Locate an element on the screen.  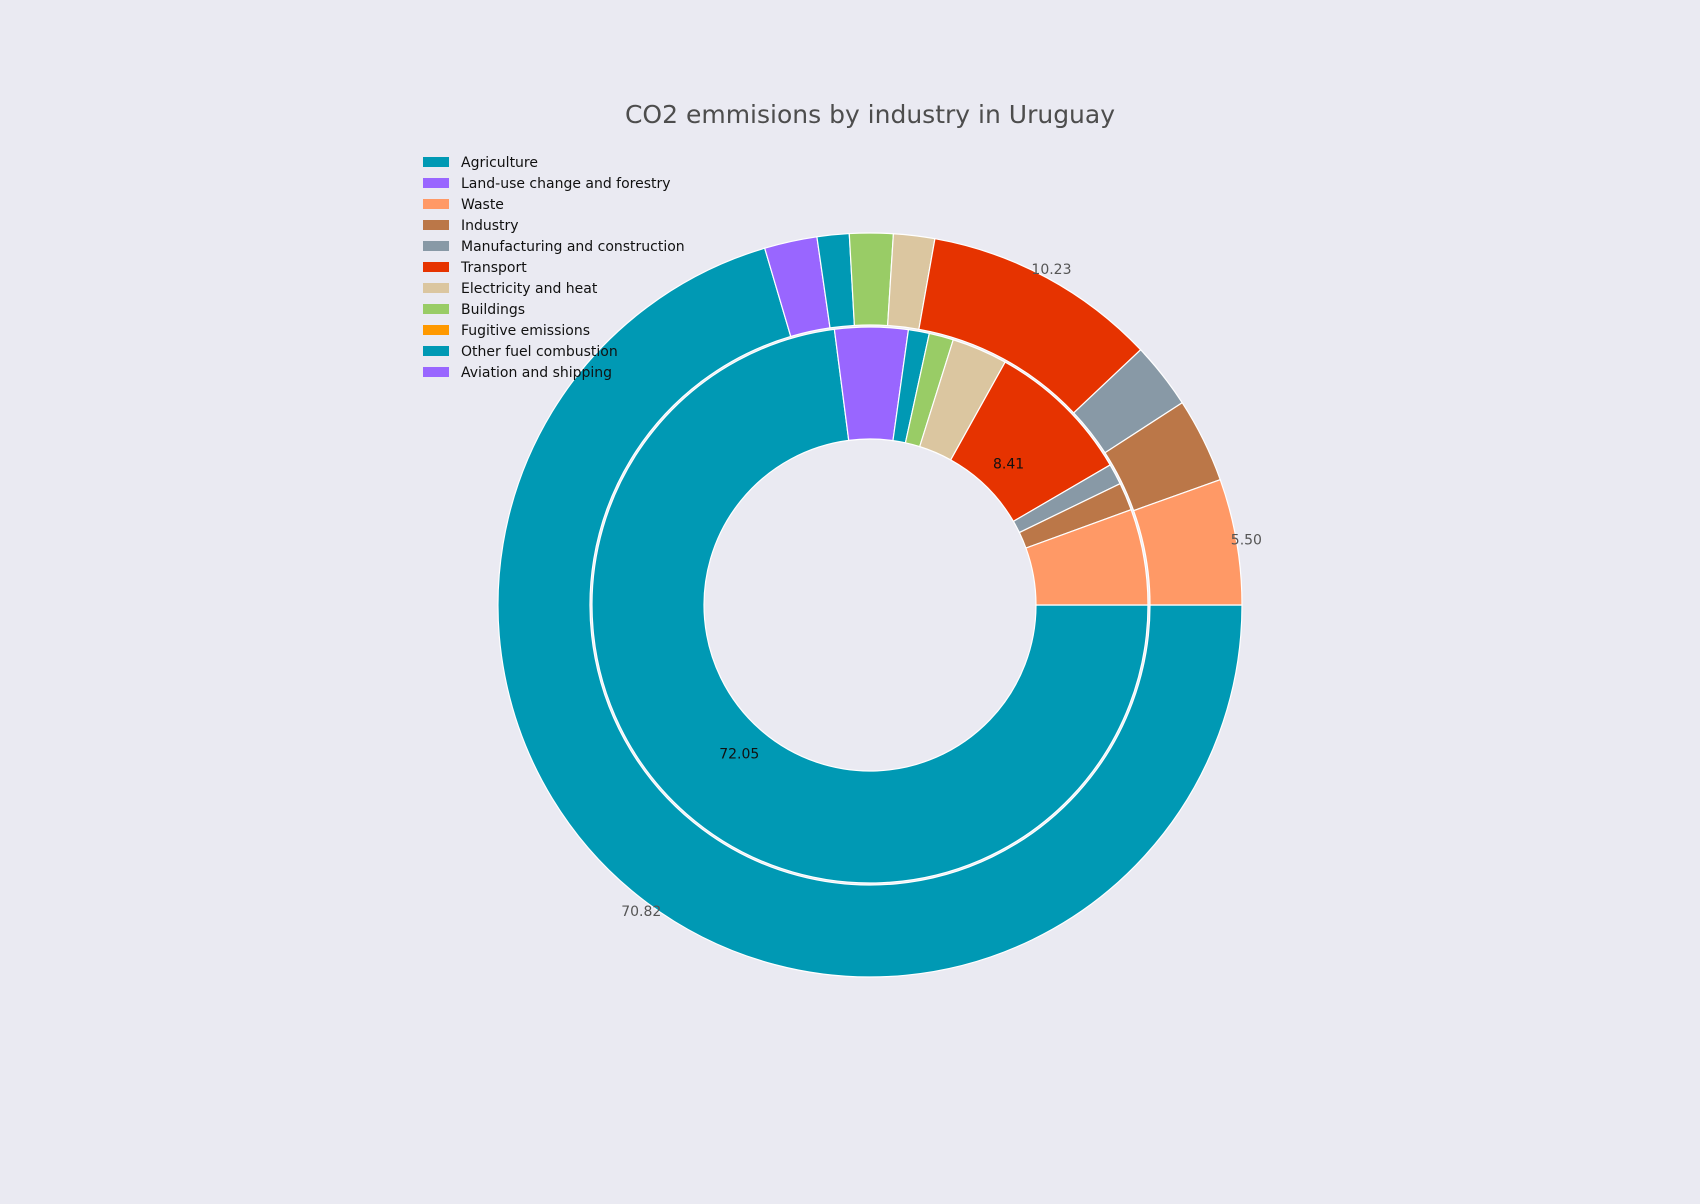
legend-item-land-use-change-and-forestry: Land-use change and forestry is located at coordinates (547, 184).